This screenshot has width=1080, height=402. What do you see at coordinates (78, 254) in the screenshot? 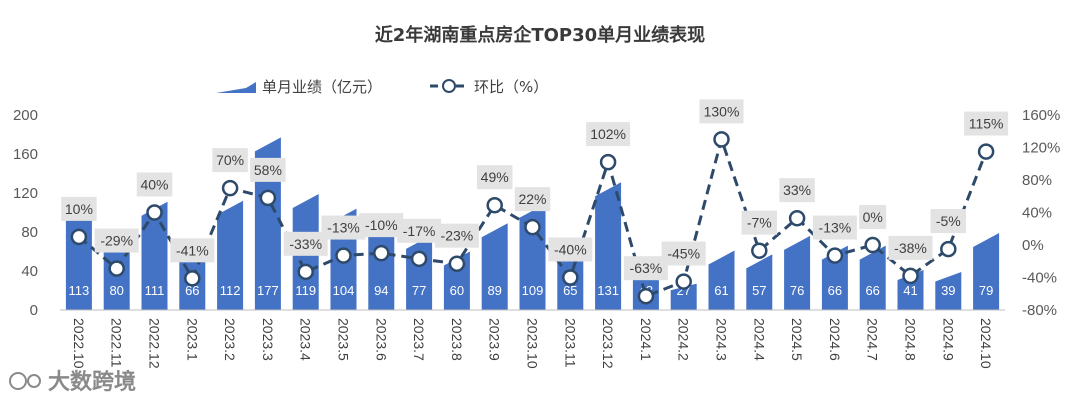
I see `bar-2022.10` at bounding box center [78, 254].